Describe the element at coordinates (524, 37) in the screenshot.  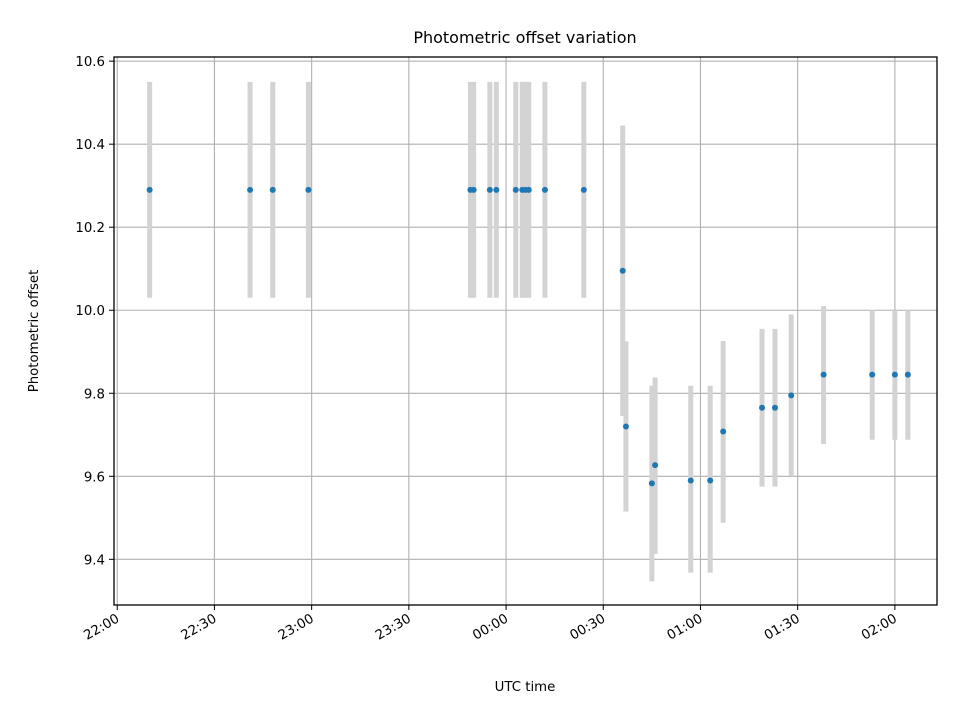
I see `chart-title: Photometric offset variation` at that location.